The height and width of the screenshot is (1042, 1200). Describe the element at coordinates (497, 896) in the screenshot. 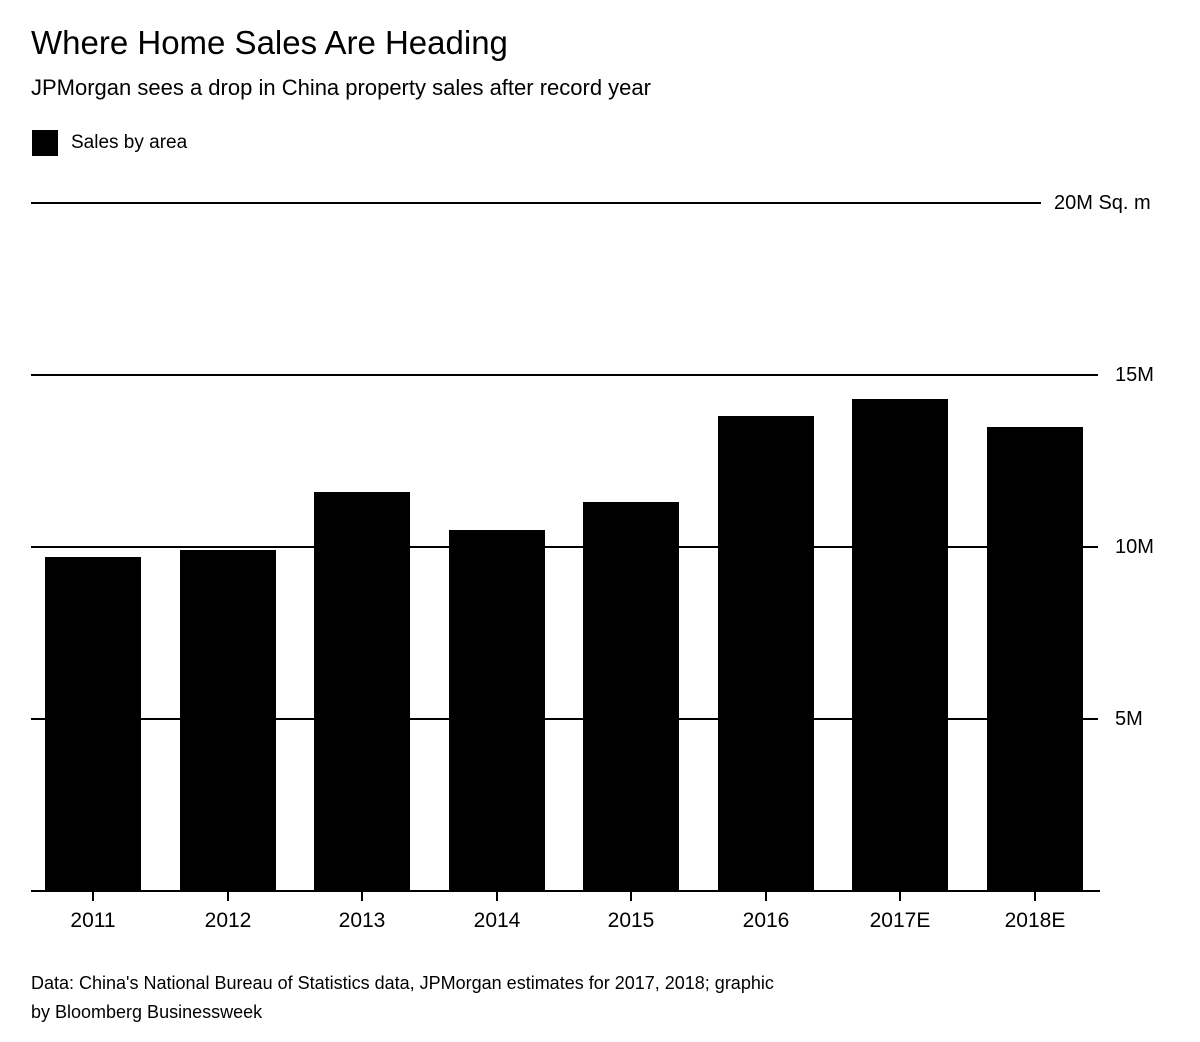

I see `x-axis-tick-2014` at that location.